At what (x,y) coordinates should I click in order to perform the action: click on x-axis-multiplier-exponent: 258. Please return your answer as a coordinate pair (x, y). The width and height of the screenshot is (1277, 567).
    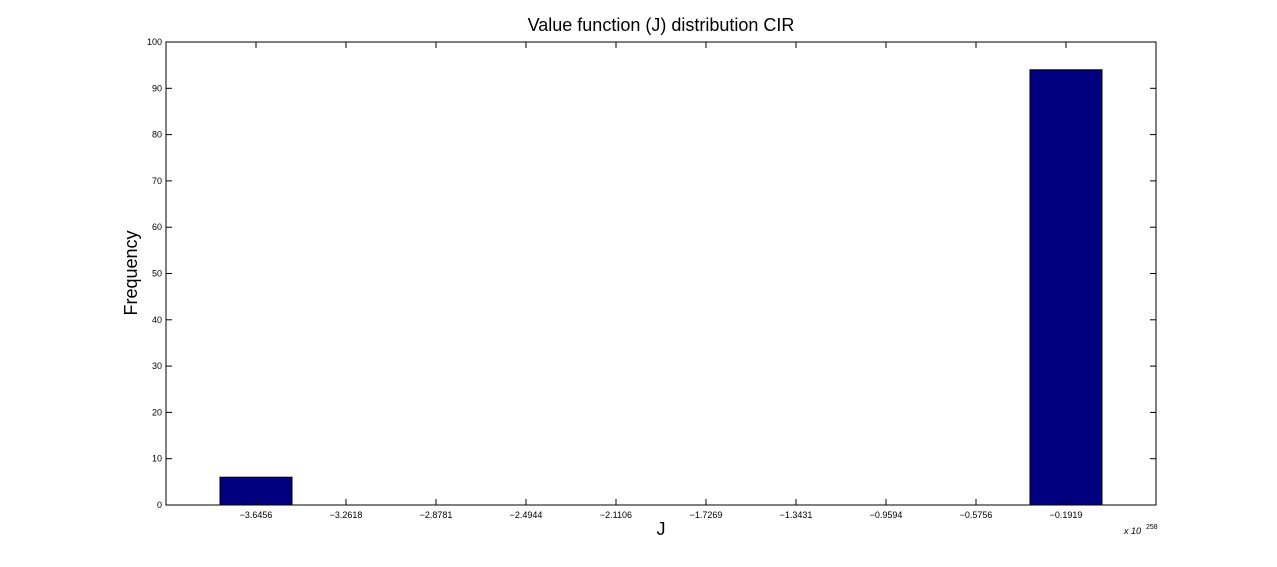
    Looking at the image, I should click on (1152, 527).